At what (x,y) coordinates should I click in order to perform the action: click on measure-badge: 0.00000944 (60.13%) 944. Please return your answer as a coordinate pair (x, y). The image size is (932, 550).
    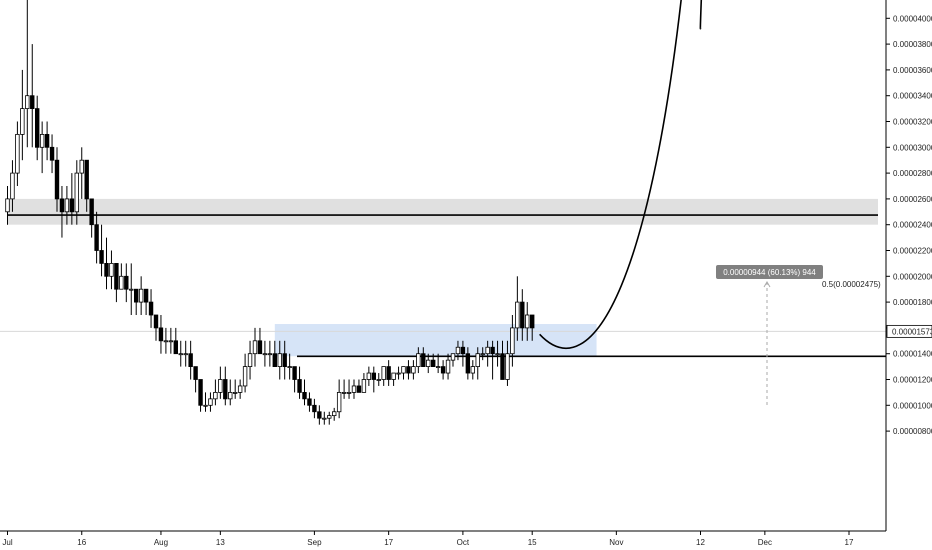
    Looking at the image, I should click on (769, 272).